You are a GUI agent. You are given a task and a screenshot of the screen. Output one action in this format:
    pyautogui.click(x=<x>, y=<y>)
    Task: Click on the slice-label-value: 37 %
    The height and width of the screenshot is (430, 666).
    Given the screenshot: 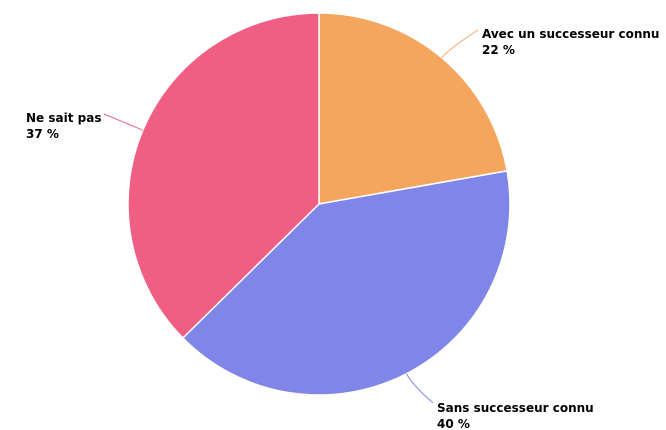 What is the action you would take?
    pyautogui.click(x=42, y=134)
    